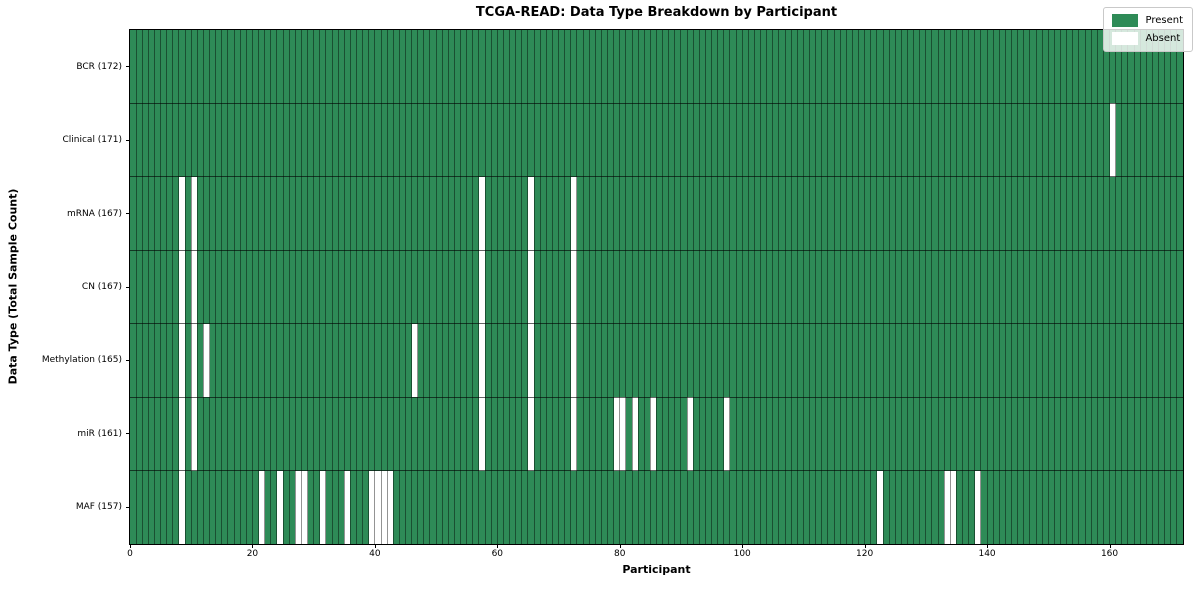  Describe the element at coordinates (81, 360) in the screenshot. I see `y-tick-label: Methylation (165)` at that location.